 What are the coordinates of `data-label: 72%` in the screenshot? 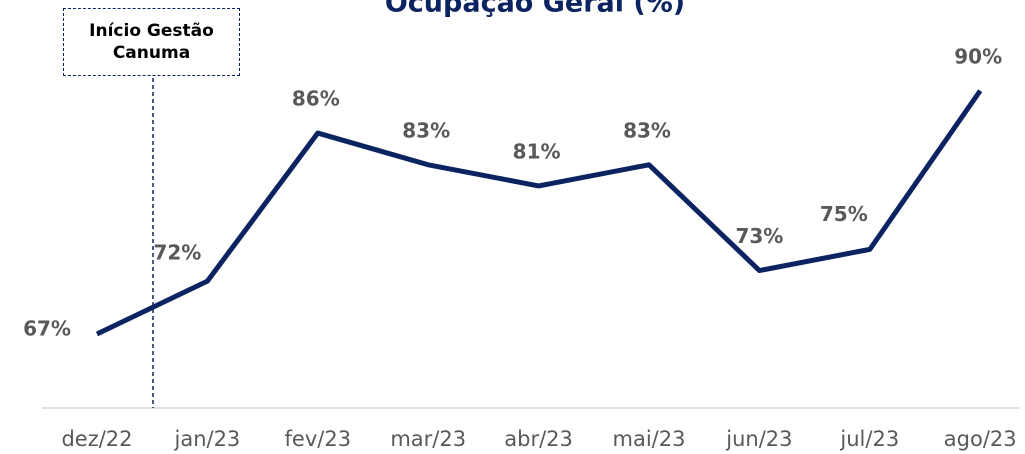 It's located at (177, 253).